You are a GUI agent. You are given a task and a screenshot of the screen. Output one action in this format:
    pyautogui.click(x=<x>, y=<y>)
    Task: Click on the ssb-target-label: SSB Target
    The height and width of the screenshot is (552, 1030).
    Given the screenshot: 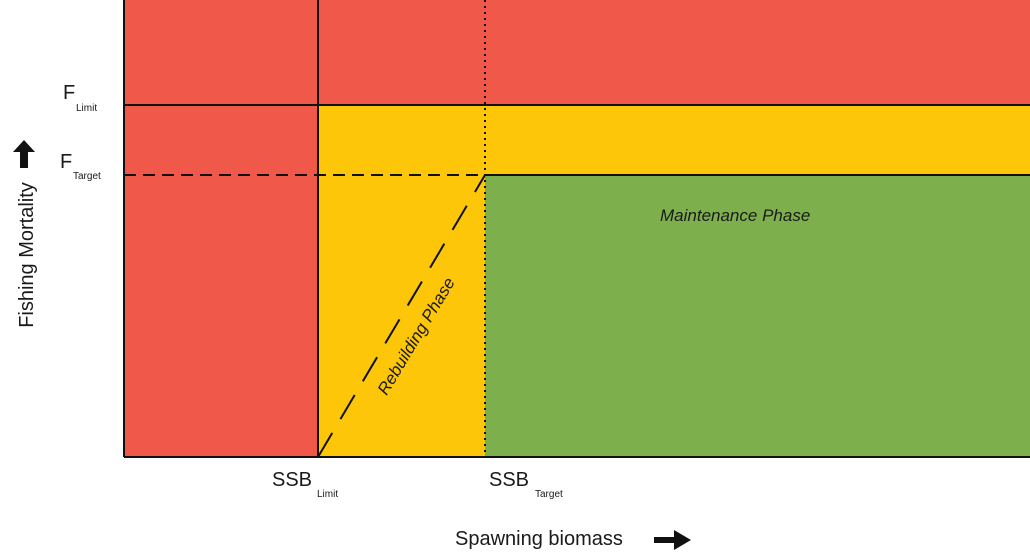 What is the action you would take?
    pyautogui.click(x=526, y=484)
    